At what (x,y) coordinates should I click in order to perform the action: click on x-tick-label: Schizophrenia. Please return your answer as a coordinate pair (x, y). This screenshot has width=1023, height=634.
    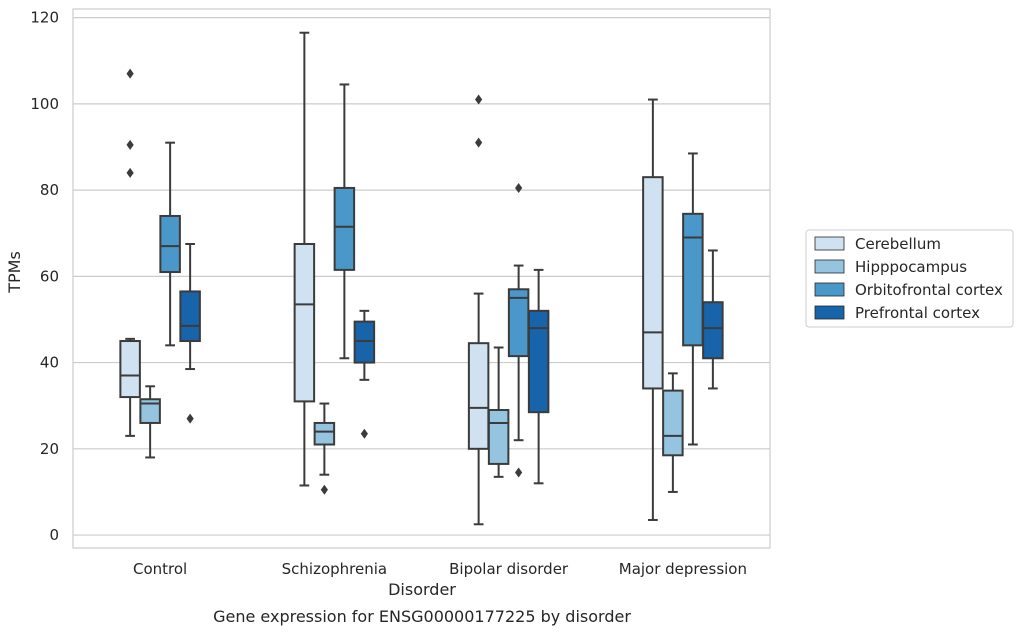
    Looking at the image, I should click on (334, 569).